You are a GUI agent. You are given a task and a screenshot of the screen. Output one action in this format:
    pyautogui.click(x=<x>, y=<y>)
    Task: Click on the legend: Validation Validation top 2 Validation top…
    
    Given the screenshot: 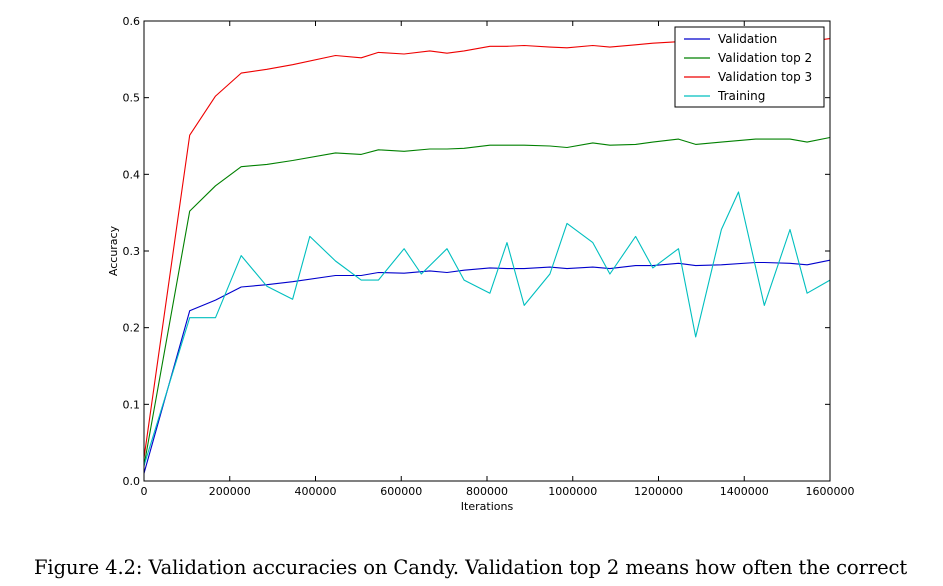 What is the action you would take?
    pyautogui.click(x=749, y=67)
    